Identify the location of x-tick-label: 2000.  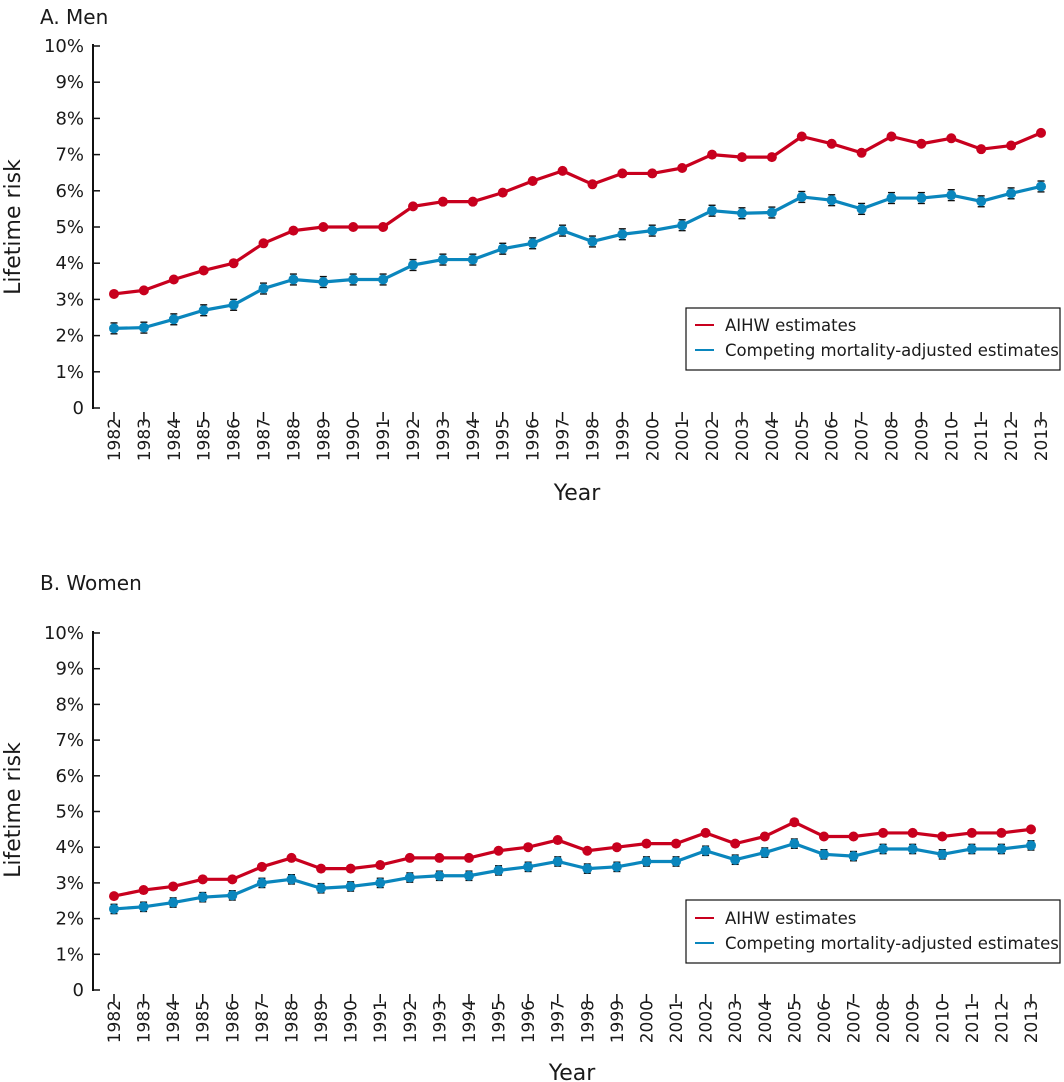
(653, 439).